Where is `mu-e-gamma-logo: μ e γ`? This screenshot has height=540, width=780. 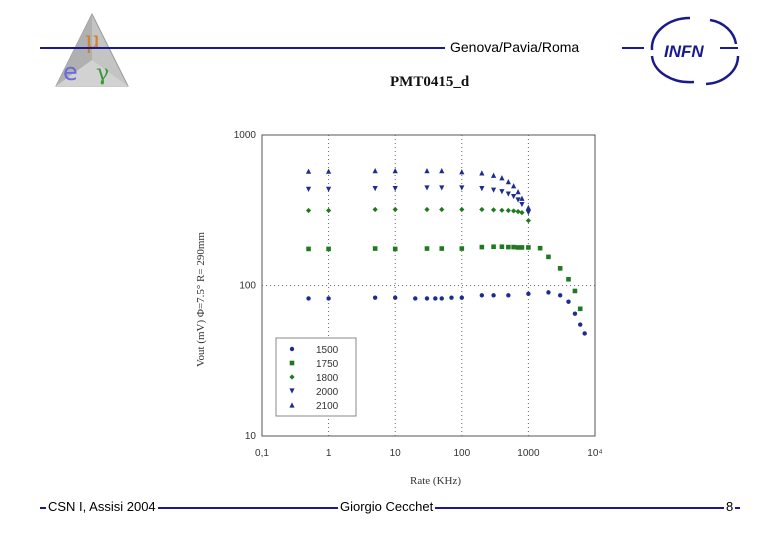 mu-e-gamma-logo: μ e γ is located at coordinates (92, 49).